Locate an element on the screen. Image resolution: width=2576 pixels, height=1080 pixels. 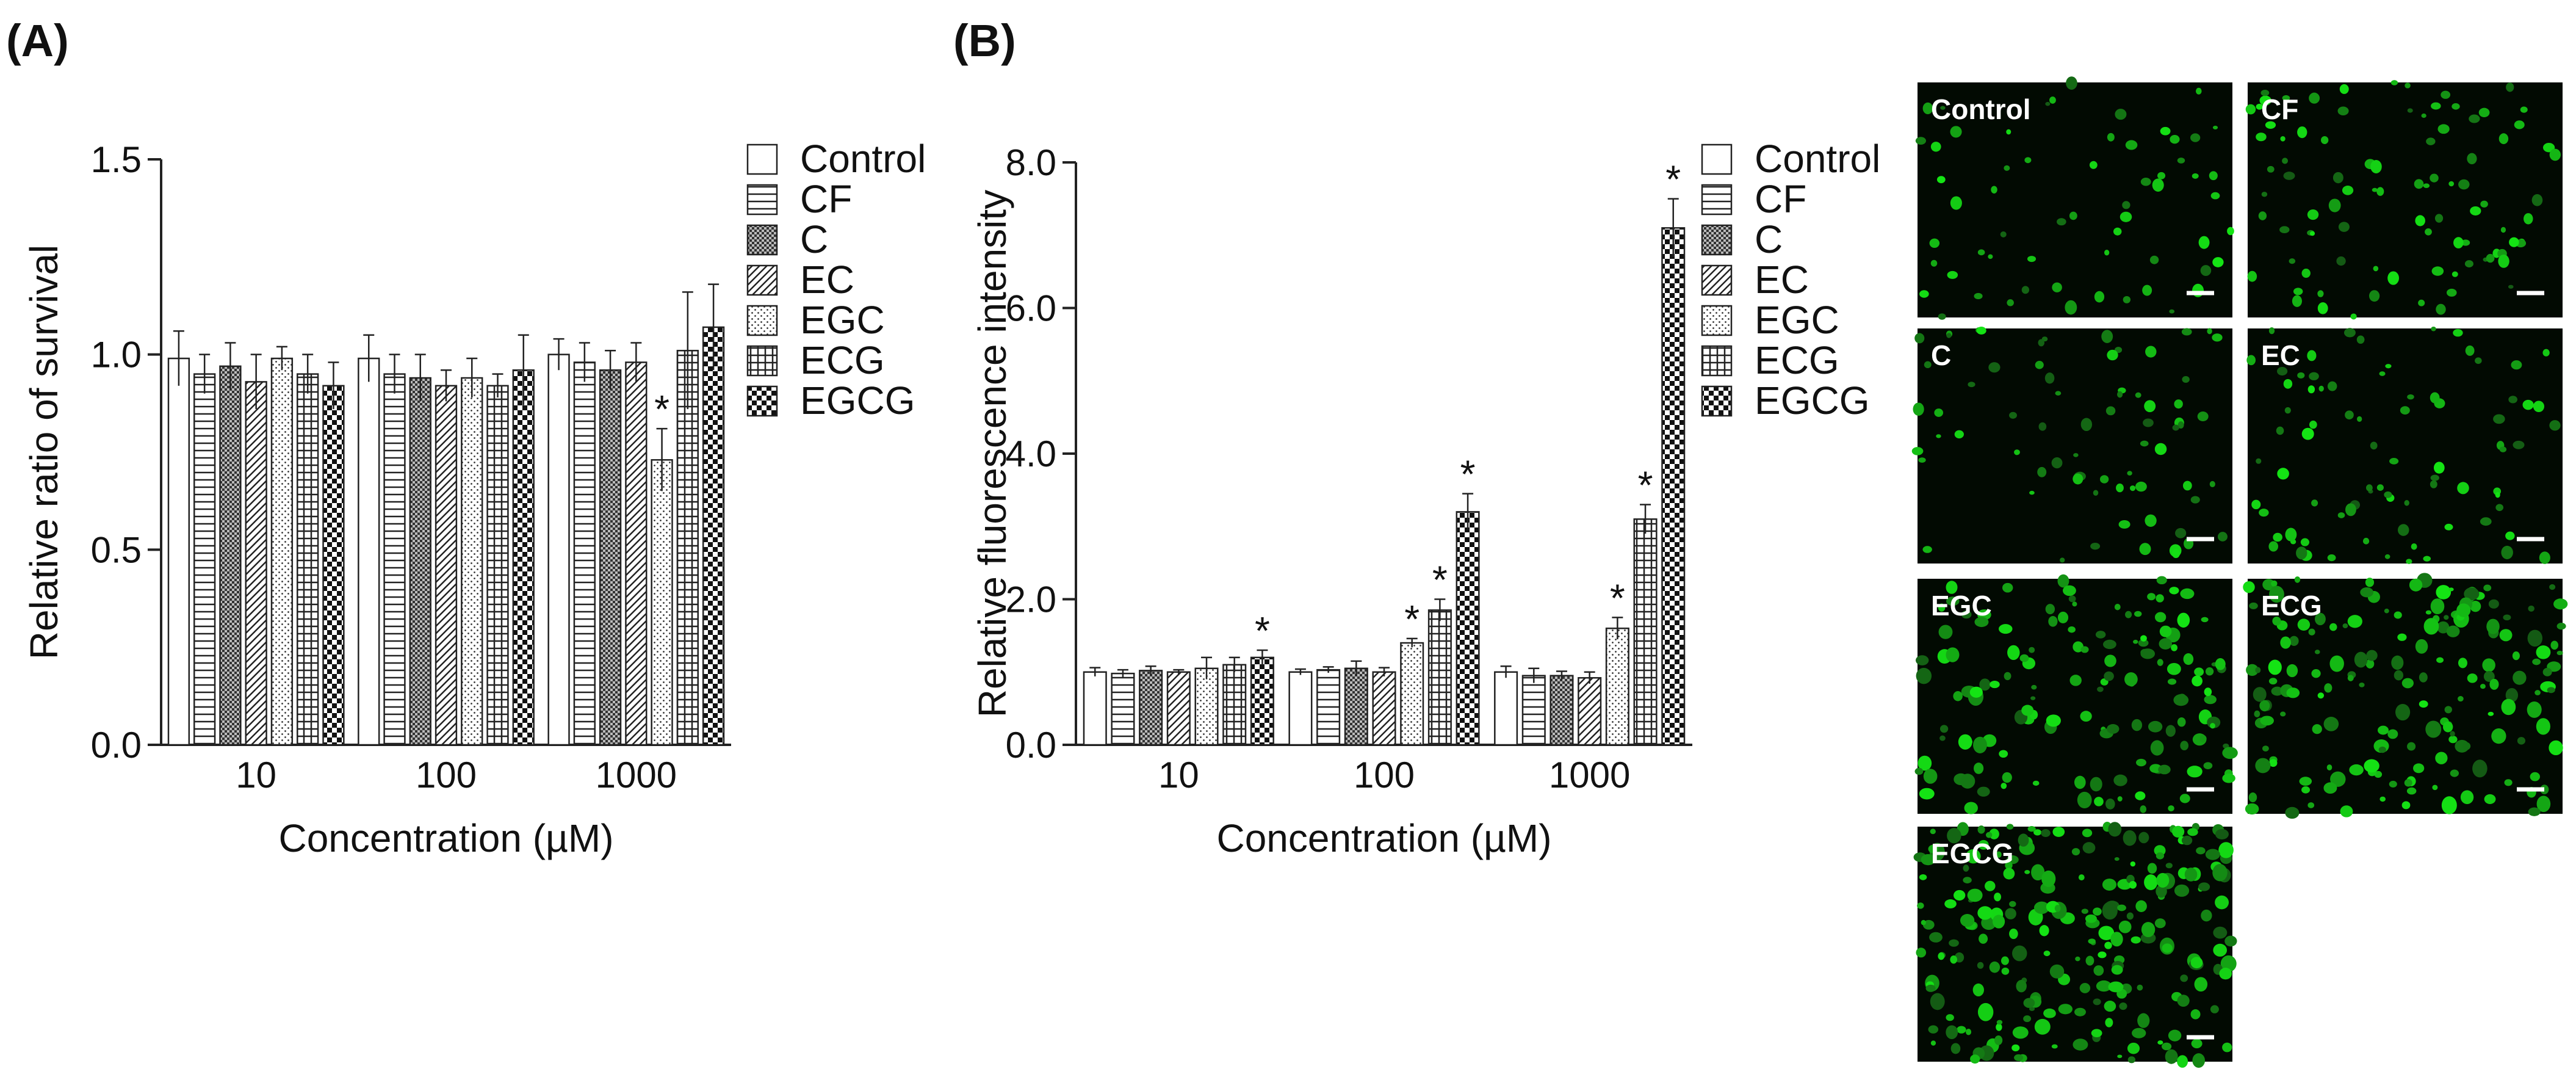
legend-label: CF is located at coordinates (1780, 199).